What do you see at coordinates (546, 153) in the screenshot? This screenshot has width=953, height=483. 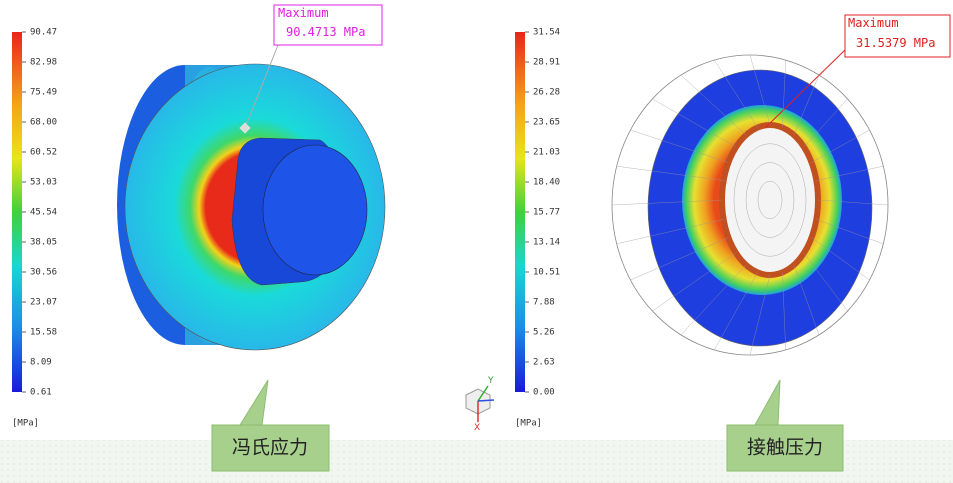 I see `scale-label: 21.03` at bounding box center [546, 153].